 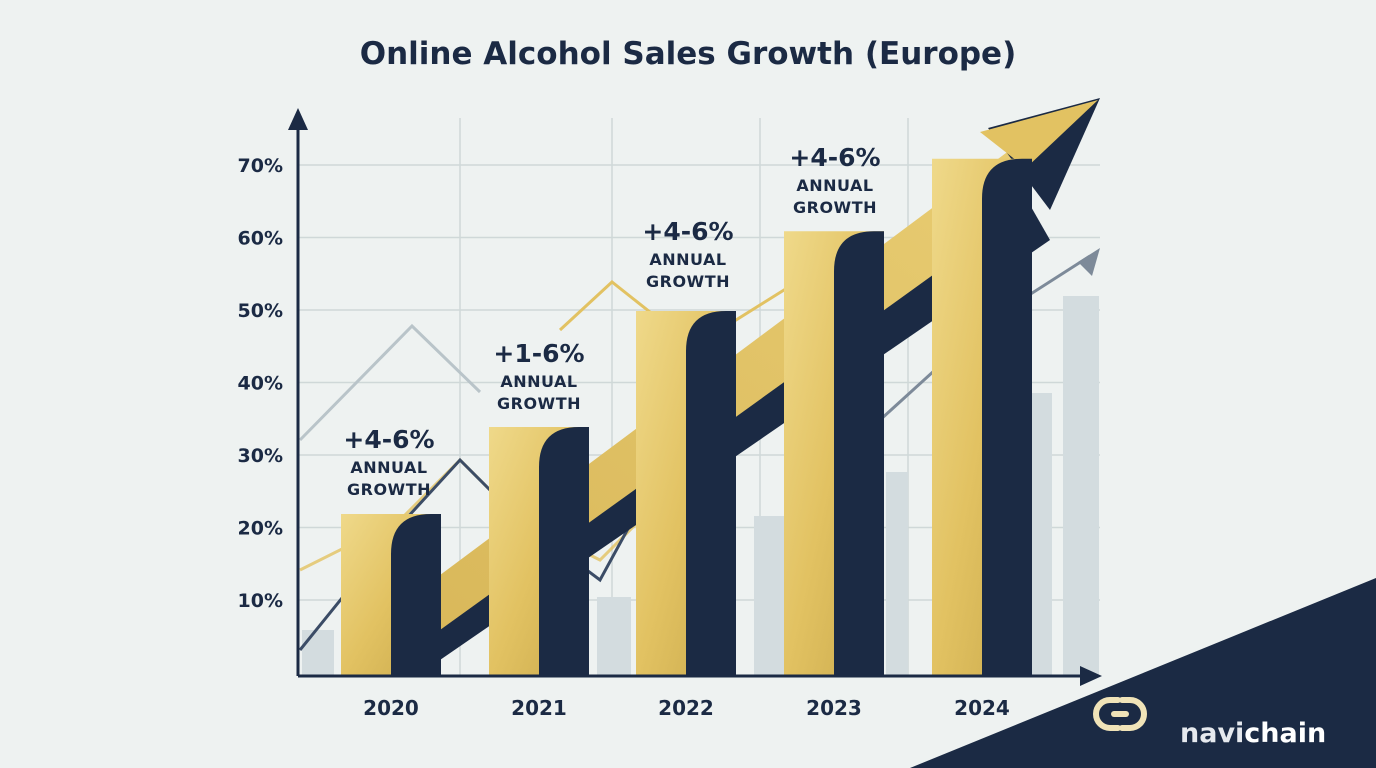 What do you see at coordinates (260, 529) in the screenshot?
I see `y-tick-label: 20%` at bounding box center [260, 529].